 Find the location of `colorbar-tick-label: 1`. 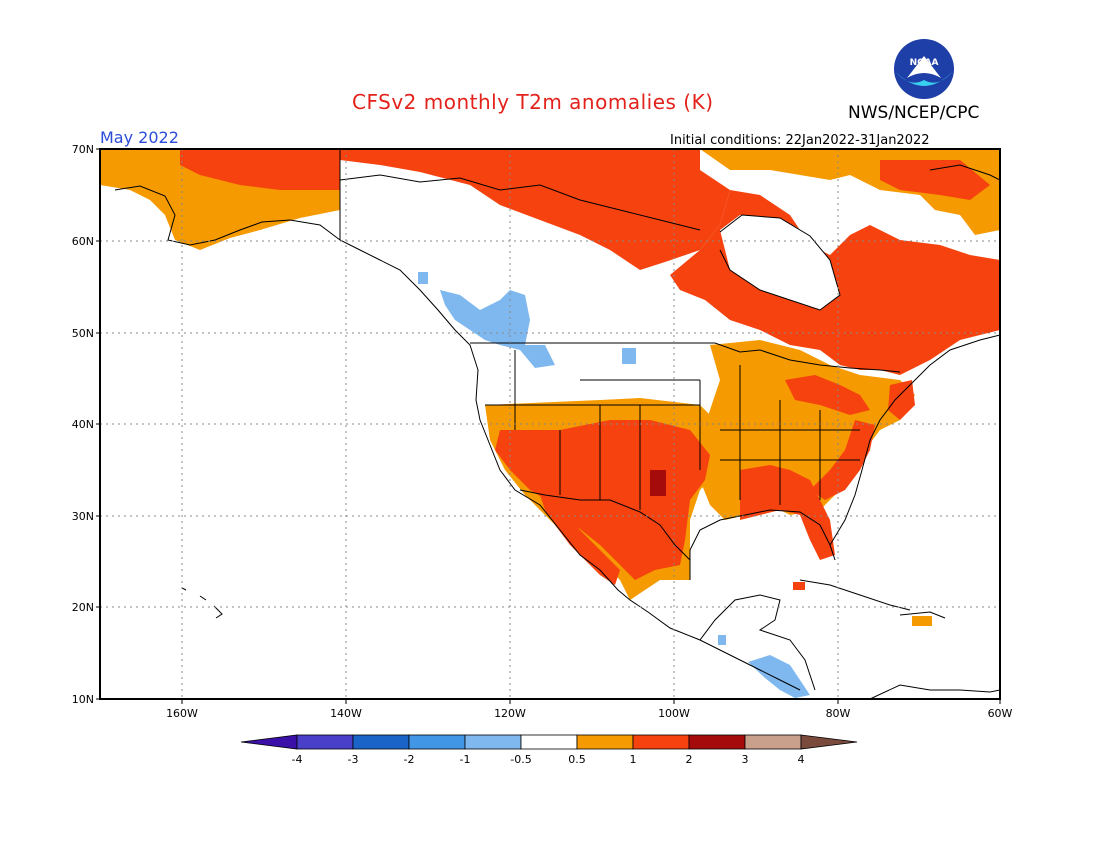

colorbar-tick-label: 1 is located at coordinates (633, 759).